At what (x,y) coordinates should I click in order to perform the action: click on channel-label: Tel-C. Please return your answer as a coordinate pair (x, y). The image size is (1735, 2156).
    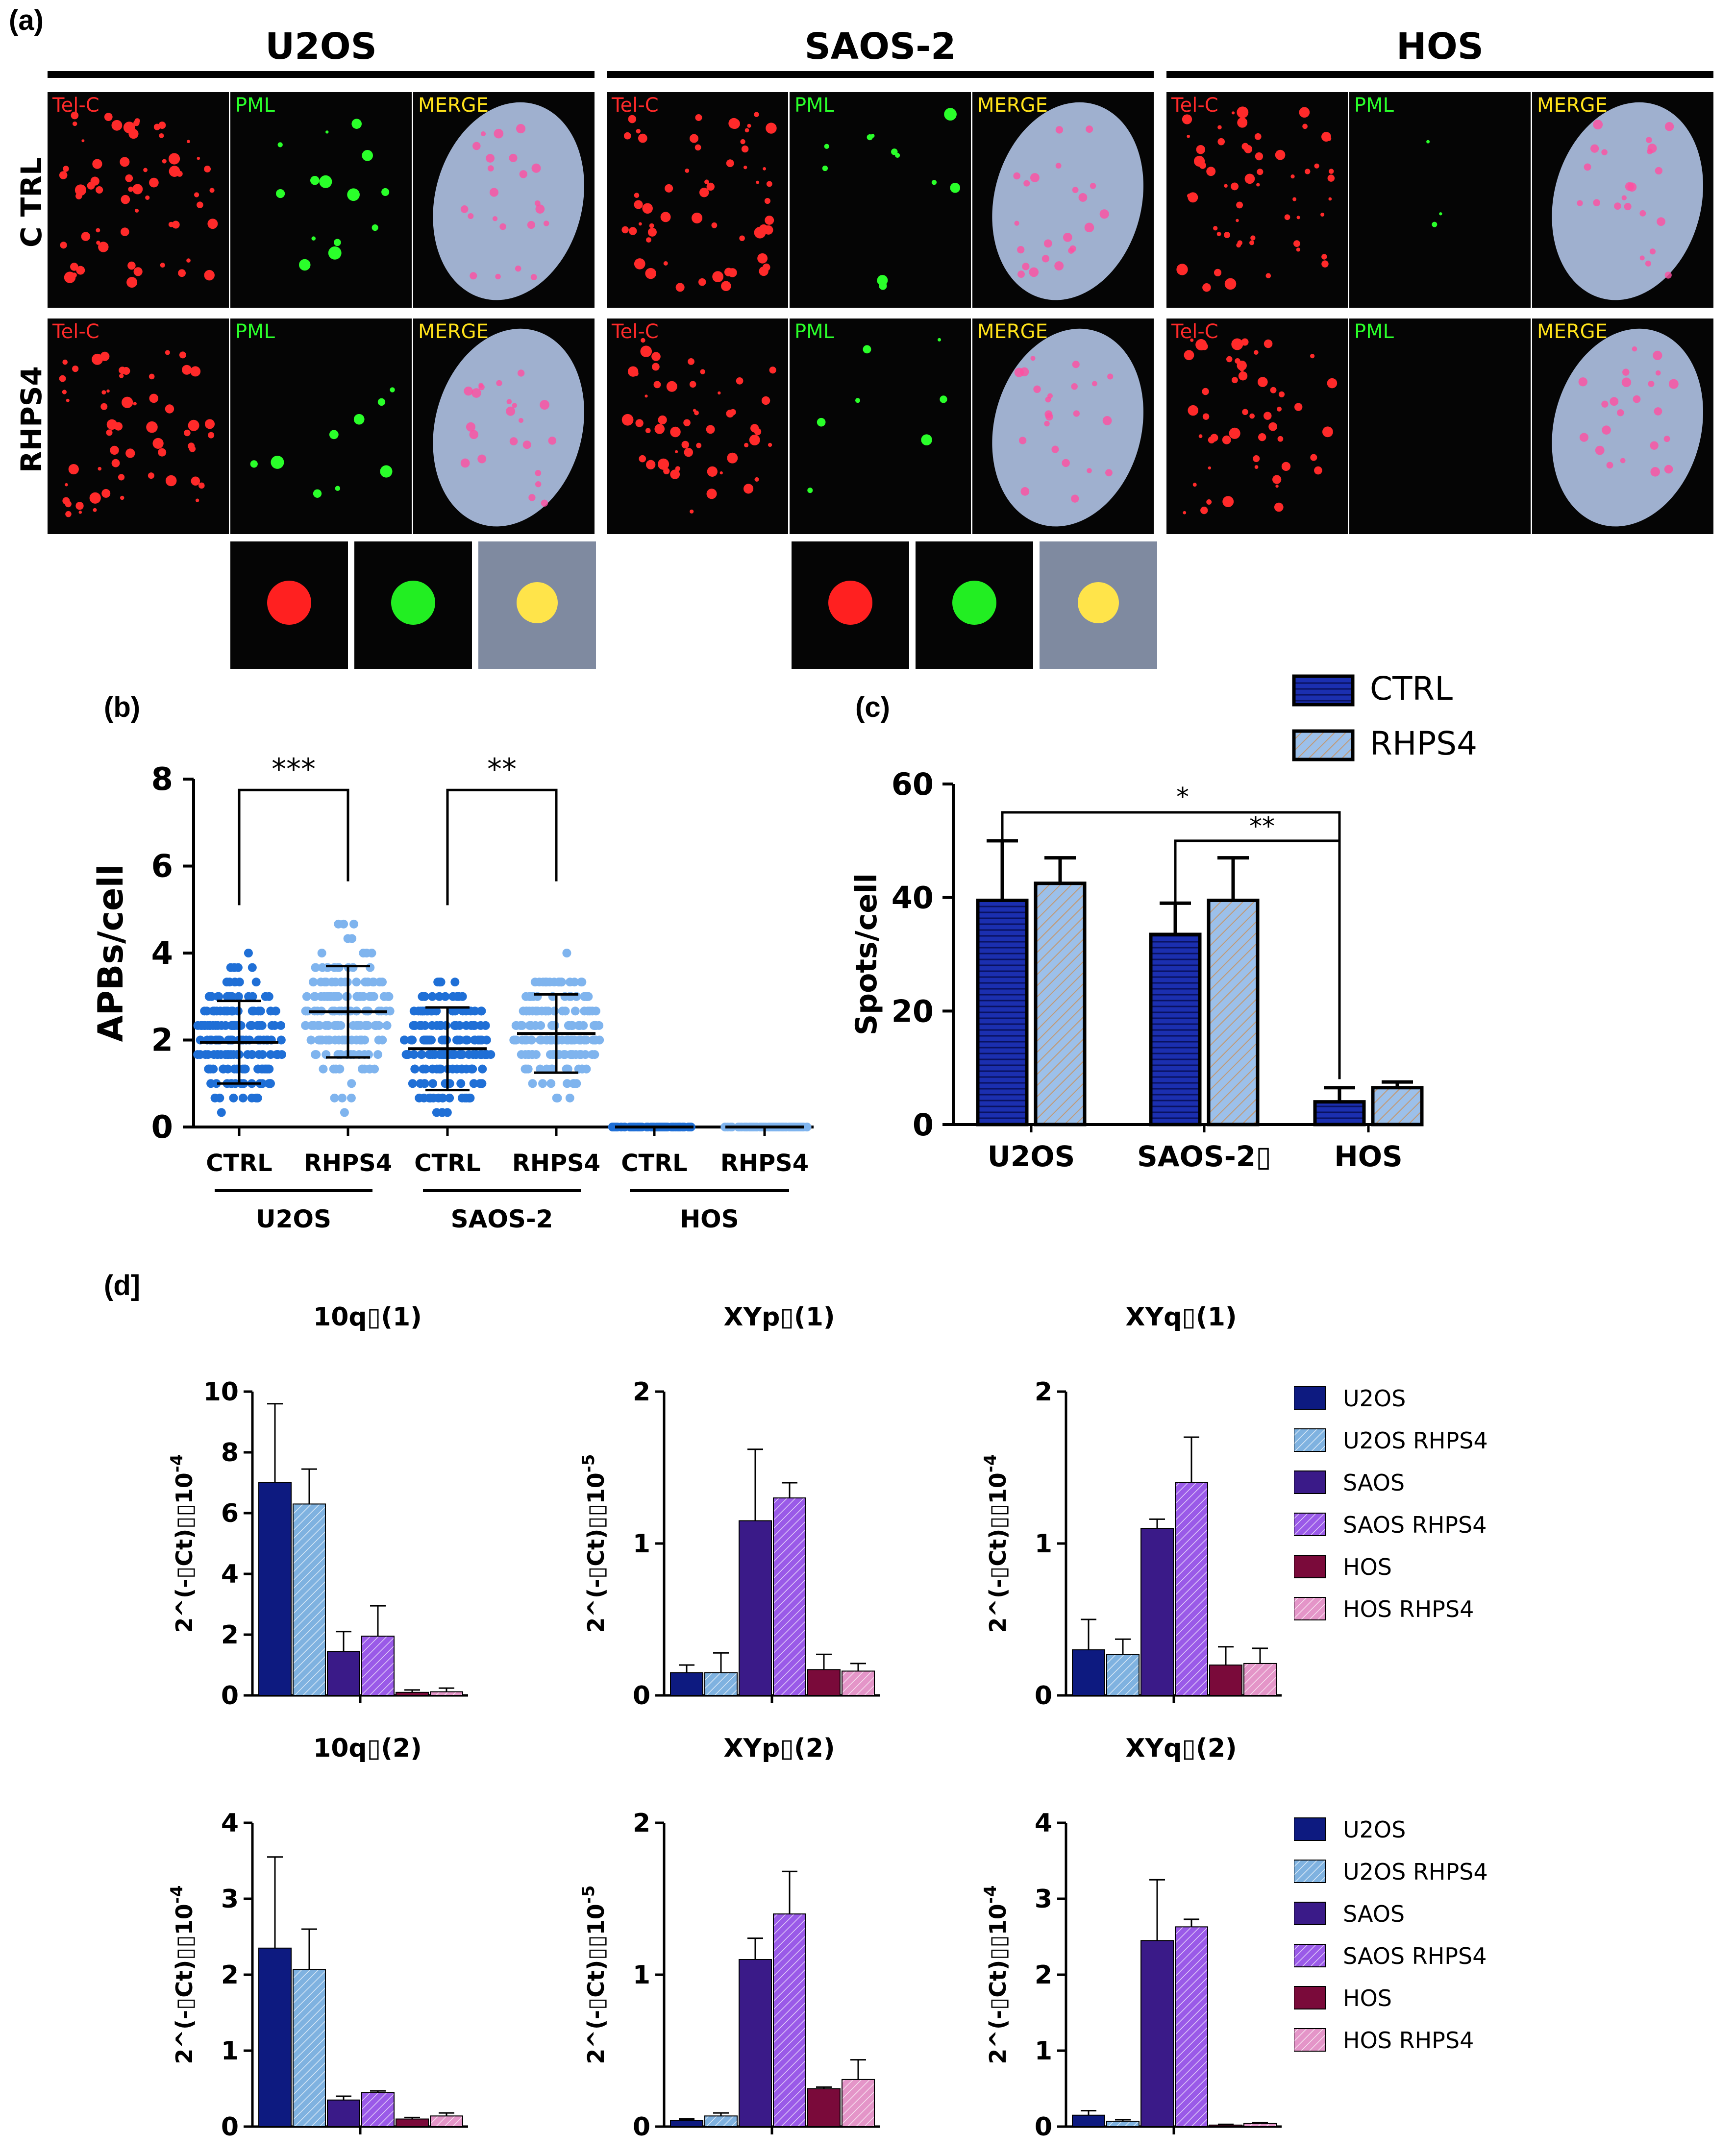
    Looking at the image, I should click on (1194, 105).